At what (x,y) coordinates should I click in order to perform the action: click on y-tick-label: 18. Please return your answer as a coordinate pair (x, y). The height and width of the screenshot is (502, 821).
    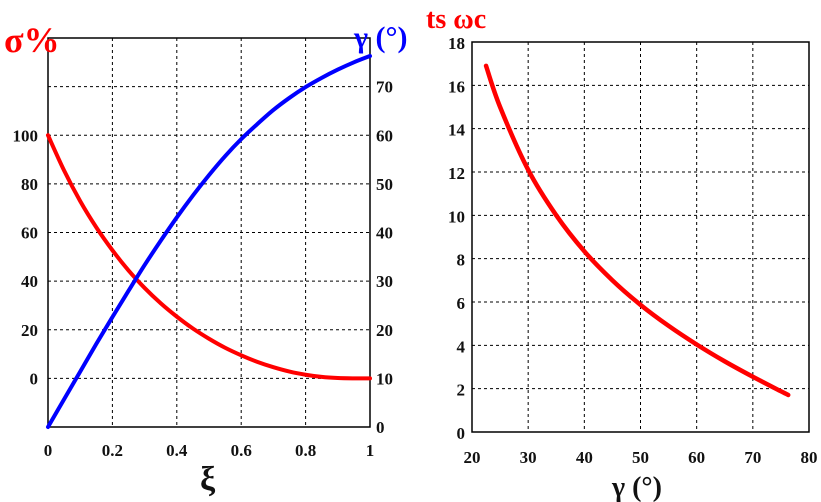
    Looking at the image, I should click on (456, 43).